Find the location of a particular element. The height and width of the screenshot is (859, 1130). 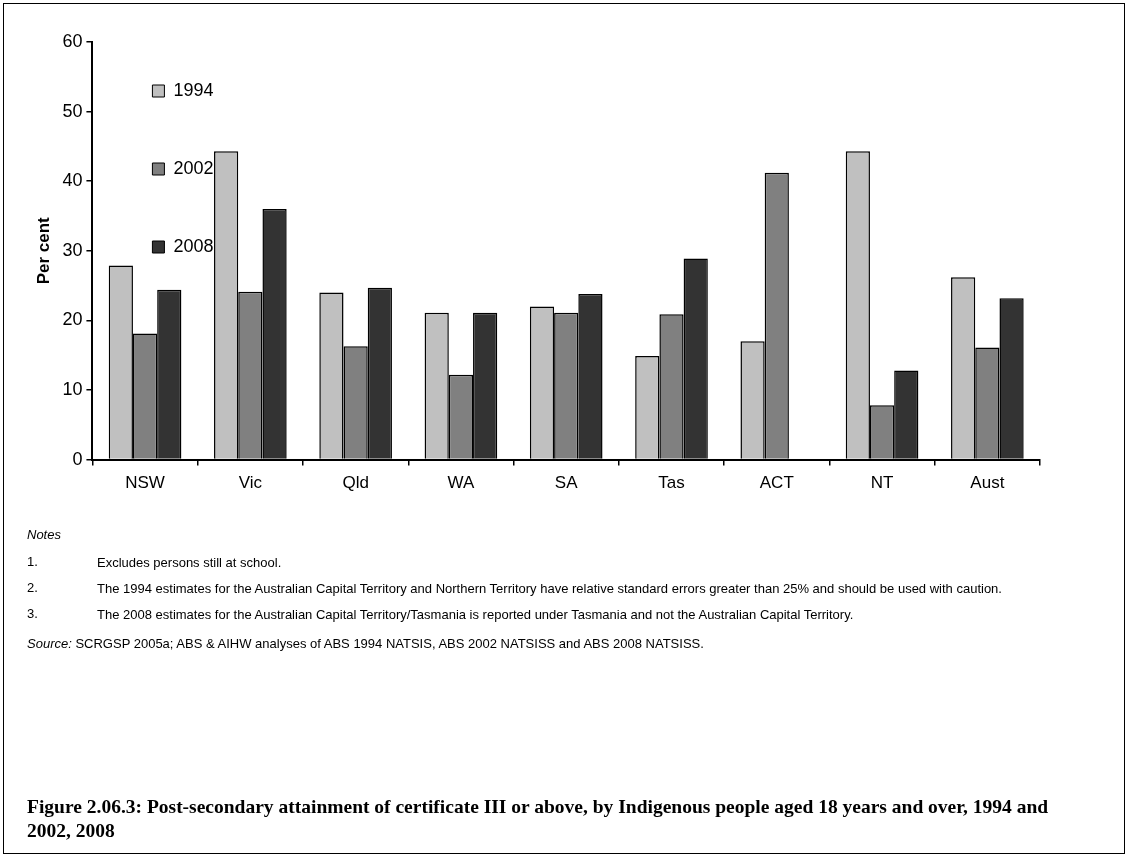

x-tick-label: Tas is located at coordinates (671, 483).